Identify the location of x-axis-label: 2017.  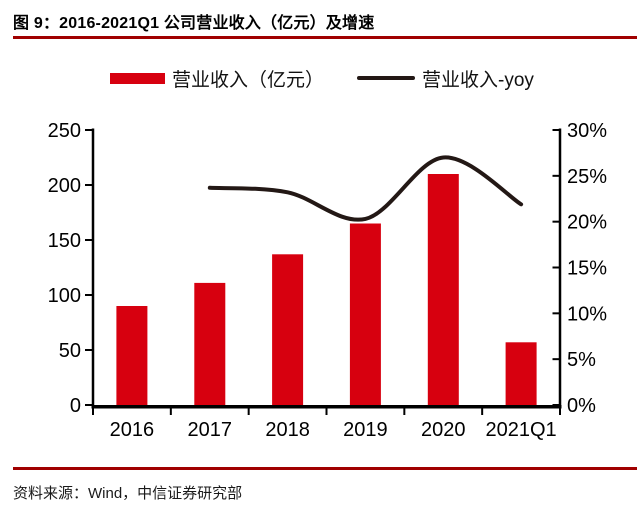
(210, 430).